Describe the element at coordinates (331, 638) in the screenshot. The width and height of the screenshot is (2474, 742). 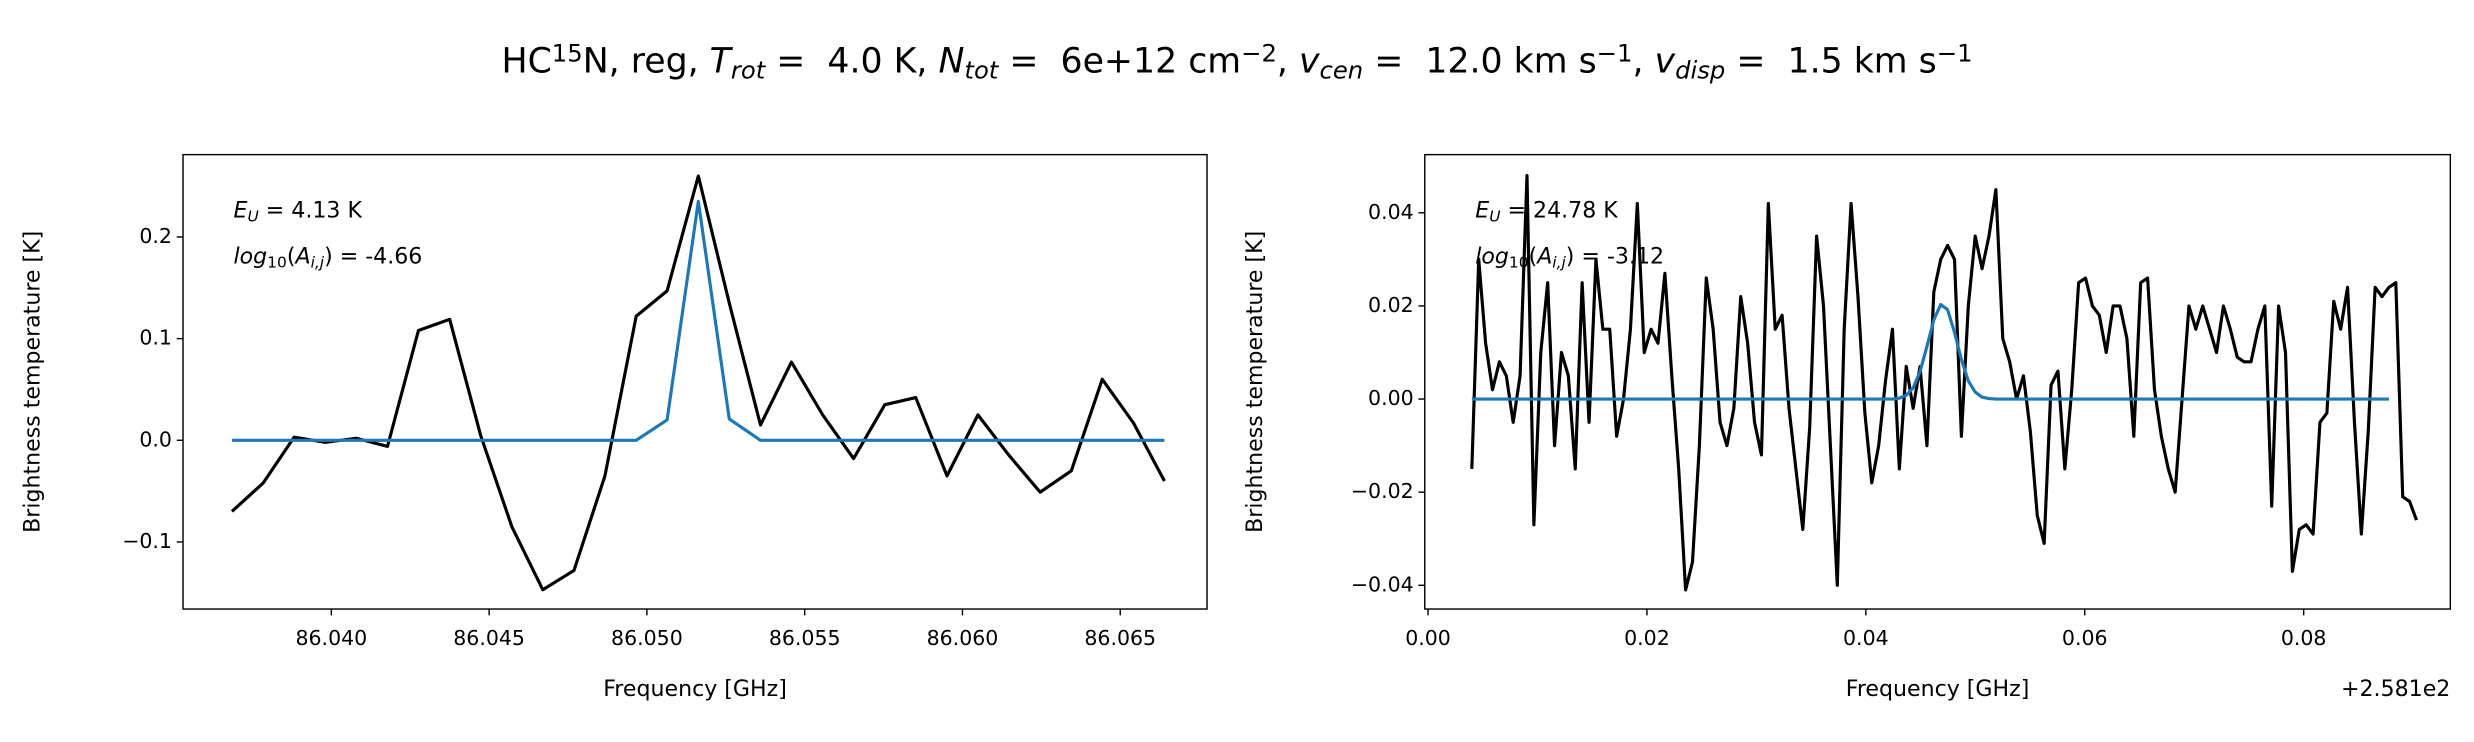
I see `x-tick-label: 86.040` at that location.